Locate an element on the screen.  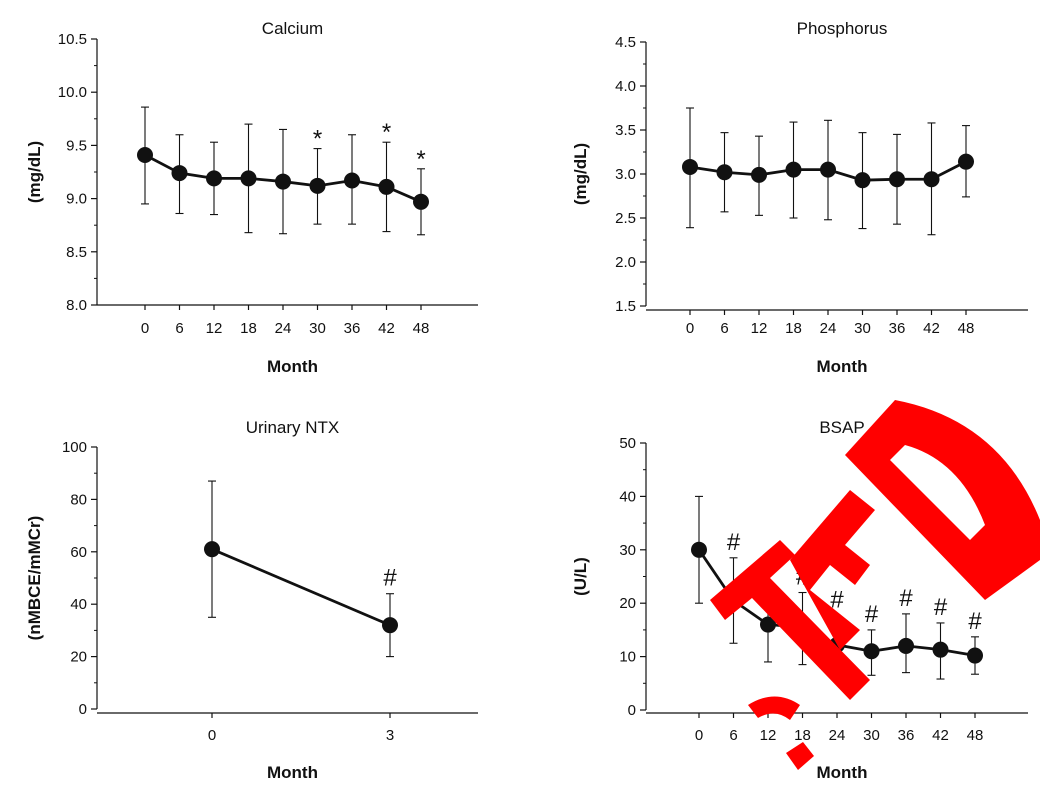
y-tick-label: 10.0 is located at coordinates (72, 92).